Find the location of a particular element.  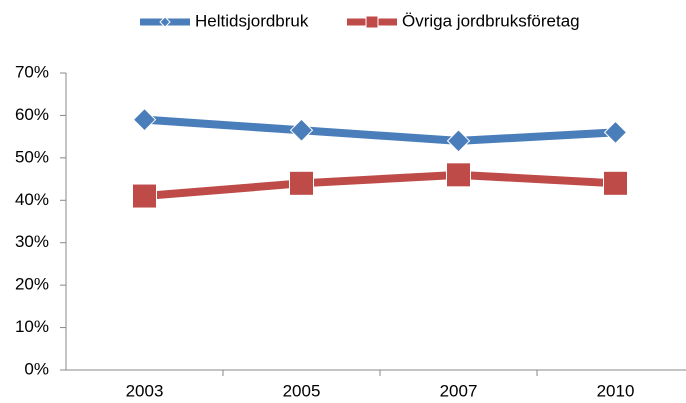

x-tick-label: 2010 is located at coordinates (616, 390).